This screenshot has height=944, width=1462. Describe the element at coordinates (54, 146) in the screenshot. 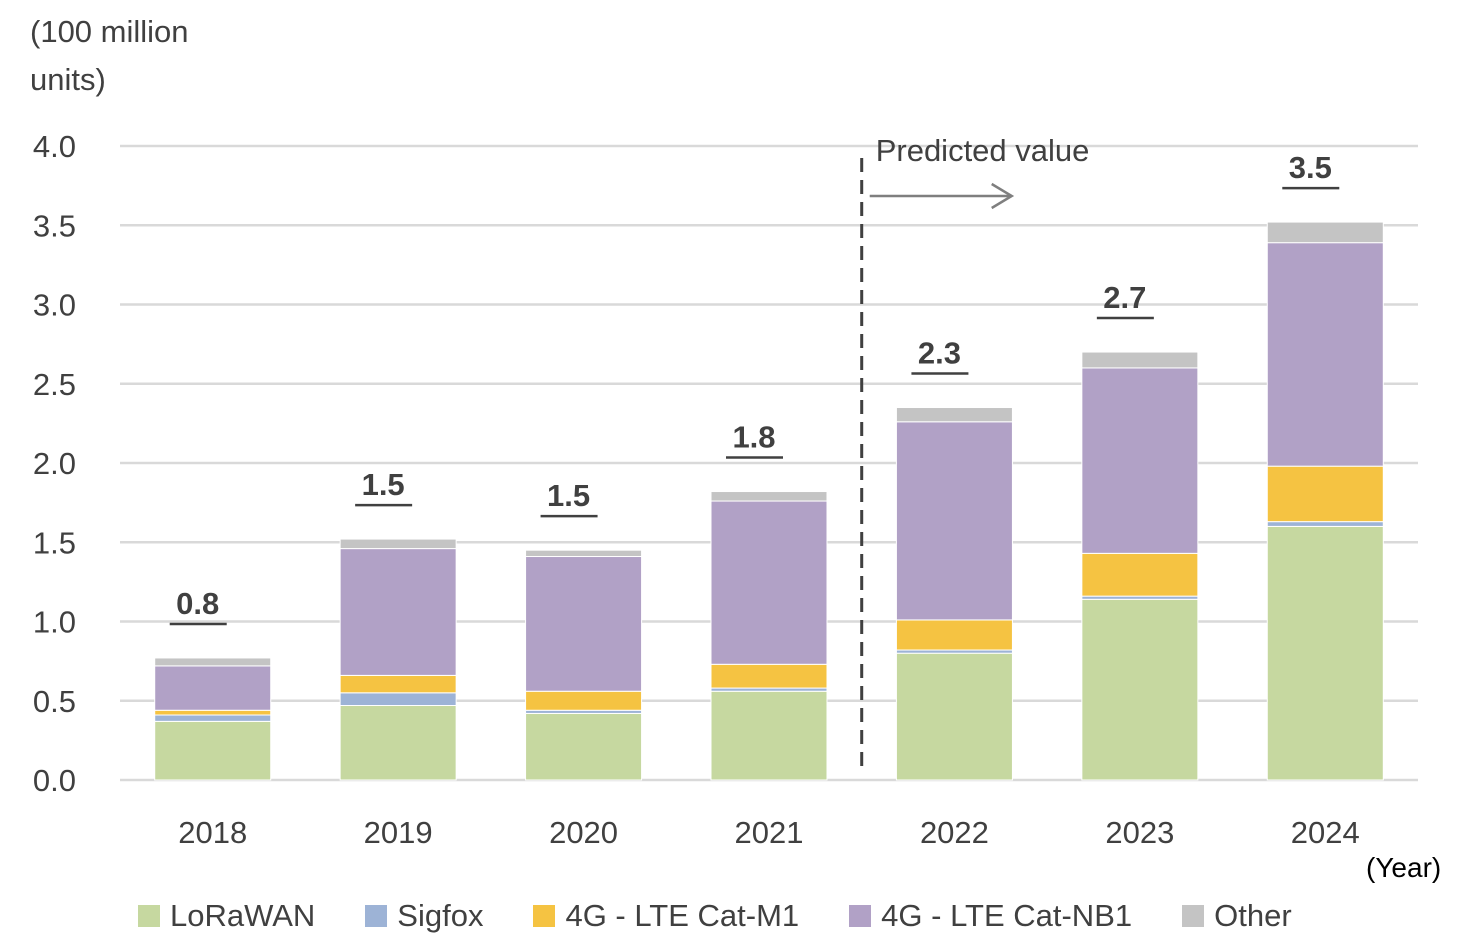

I see `y-tick-label: 4.0` at that location.